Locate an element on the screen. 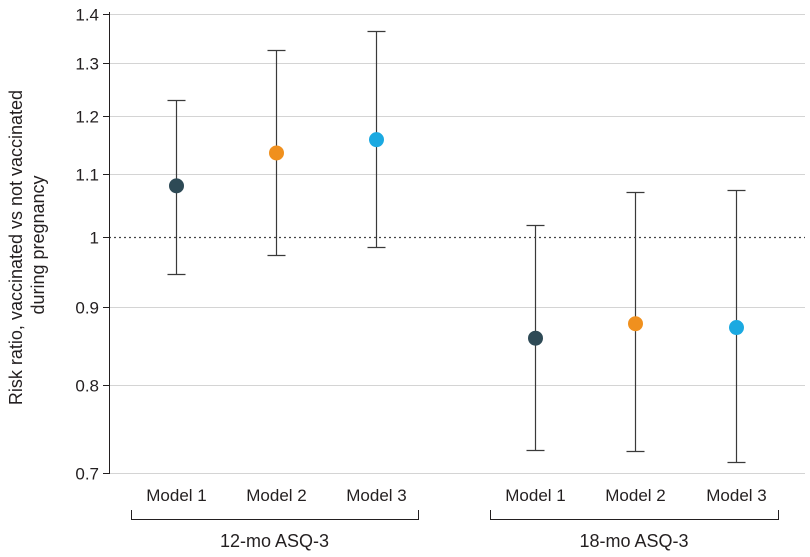  y-tick-labels: 0.7 0.8 0.9 1 1.1 1.2 1.3 1.4 is located at coordinates (87, 245).